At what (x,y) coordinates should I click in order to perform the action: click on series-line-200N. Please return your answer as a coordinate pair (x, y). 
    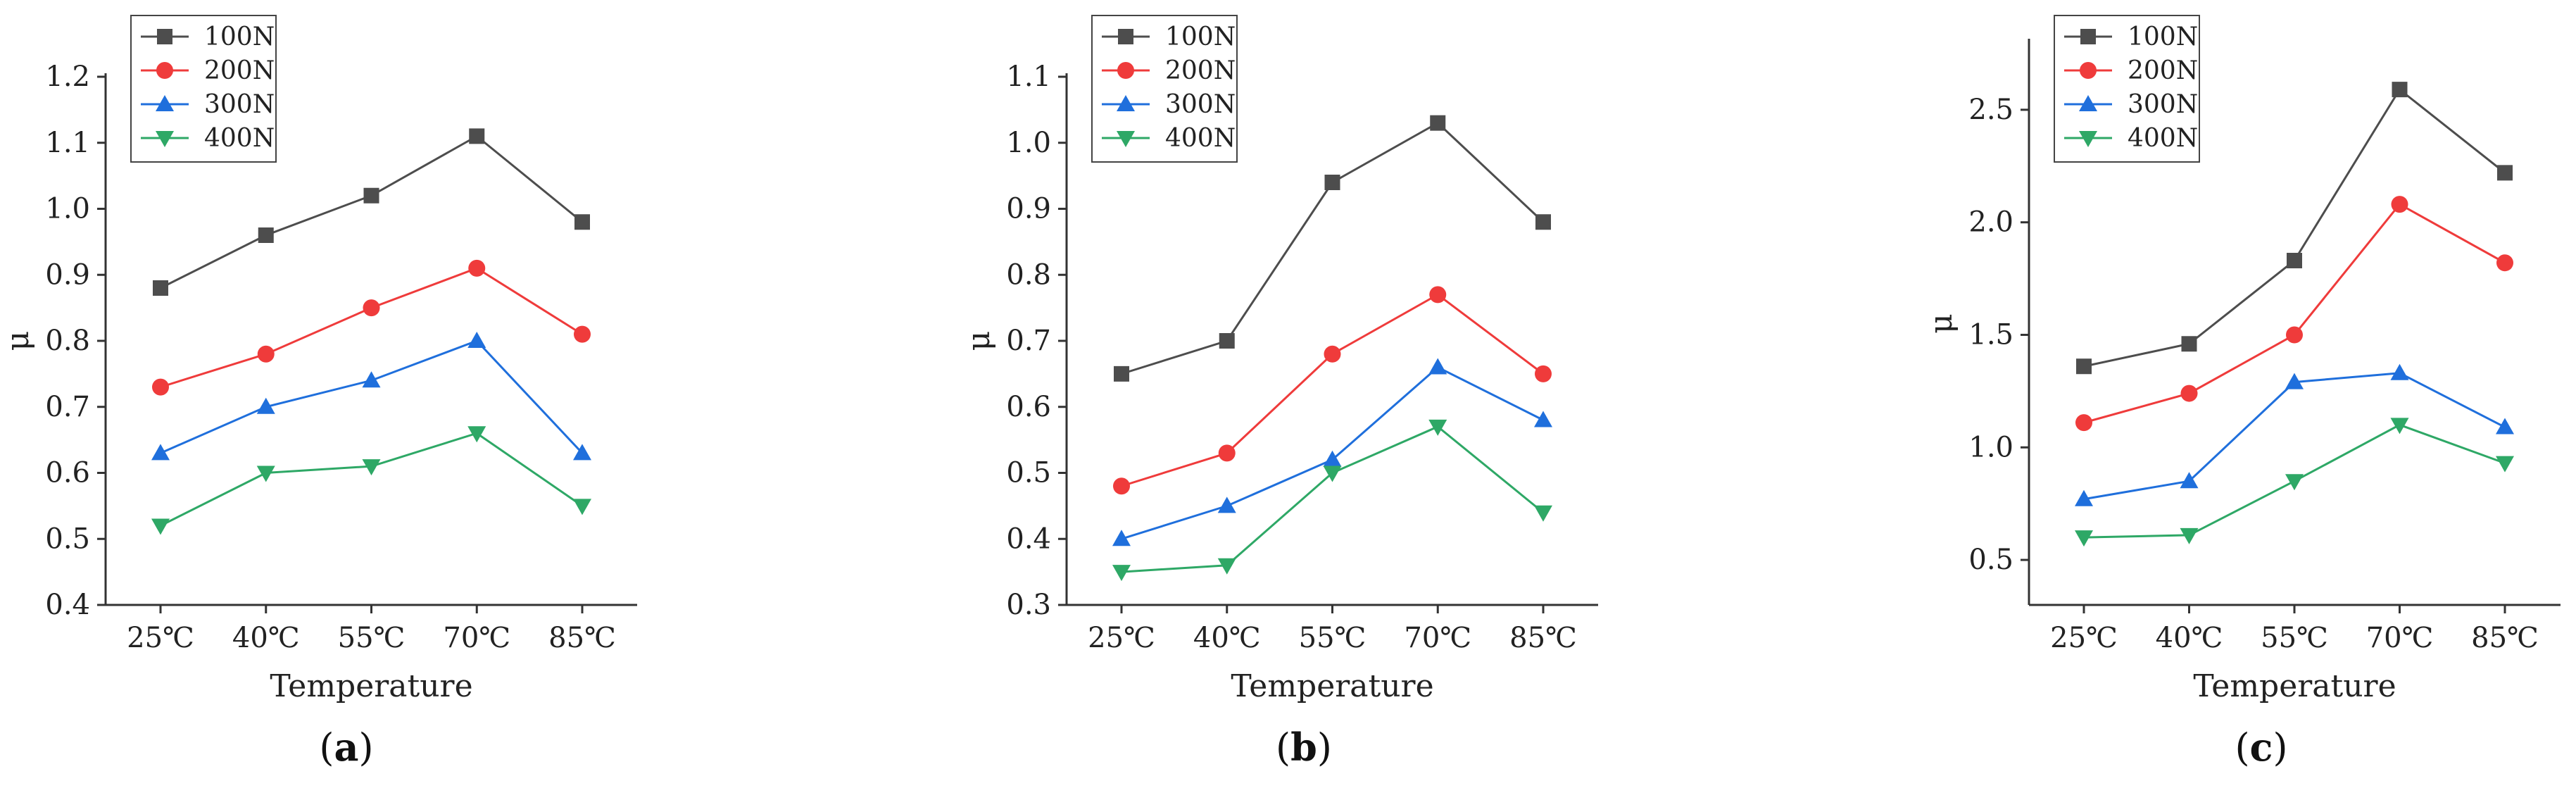
    Looking at the image, I should click on (2294, 313).